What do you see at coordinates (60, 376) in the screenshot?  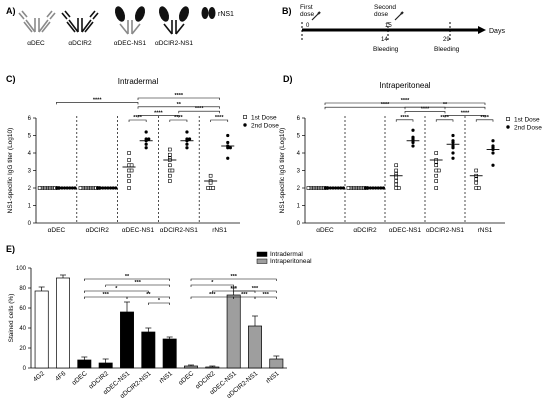 I see `x-tick-label: 4F6` at bounding box center [60, 376].